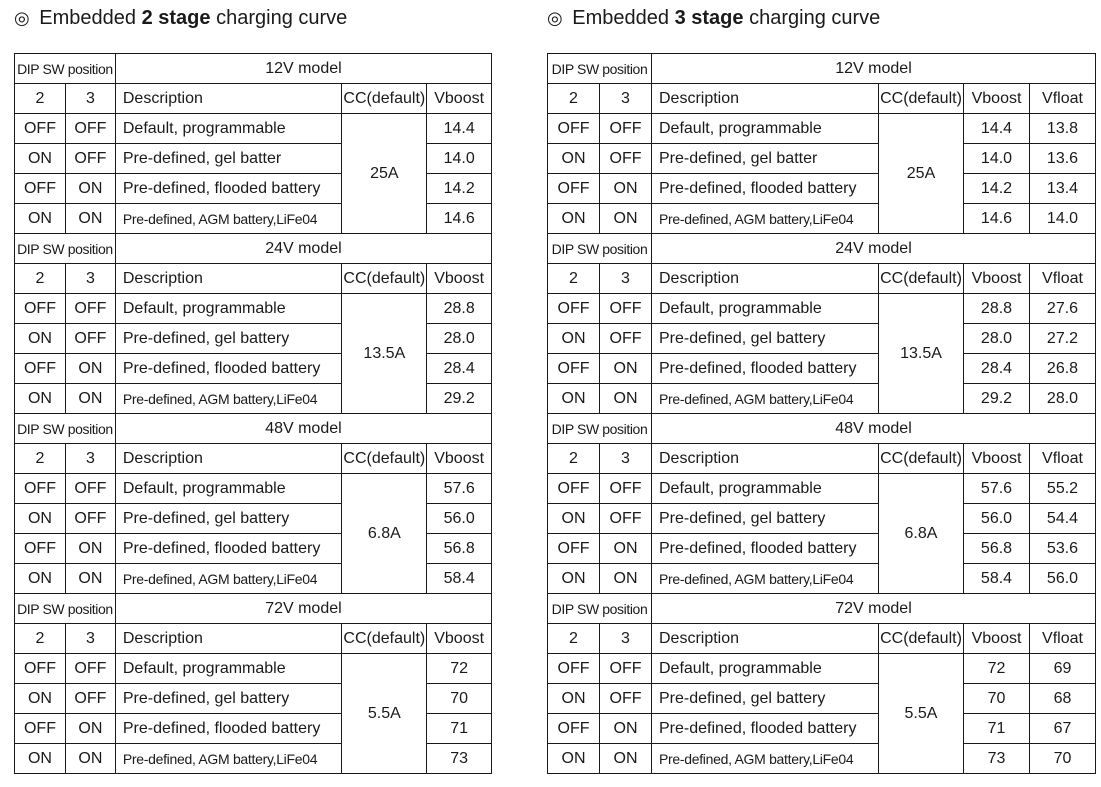  Describe the element at coordinates (709, 18) in the screenshot. I see `heading-bold: 3 stage` at that location.